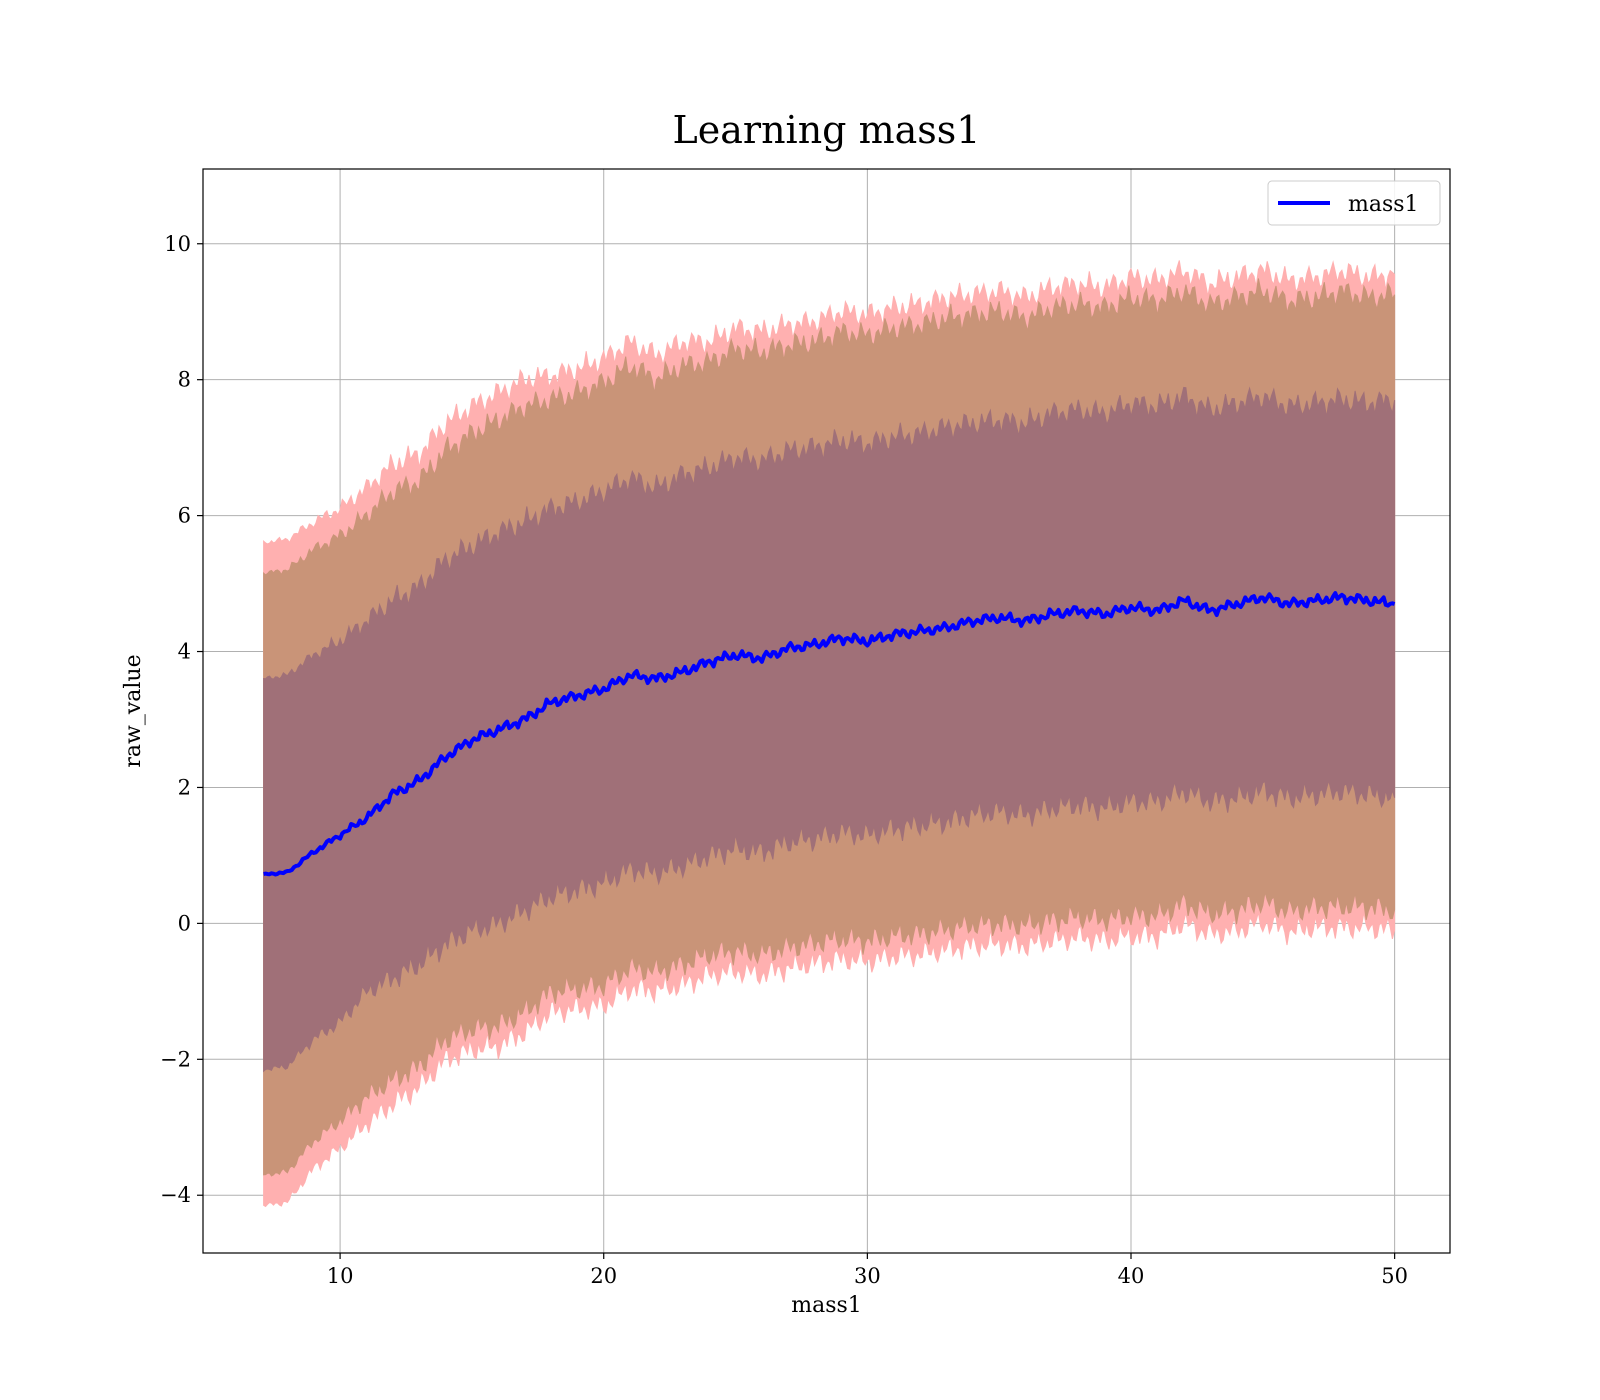 The width and height of the screenshot is (1600, 1400). What do you see at coordinates (184, 652) in the screenshot?
I see `y-tick-label-4: 4` at bounding box center [184, 652].